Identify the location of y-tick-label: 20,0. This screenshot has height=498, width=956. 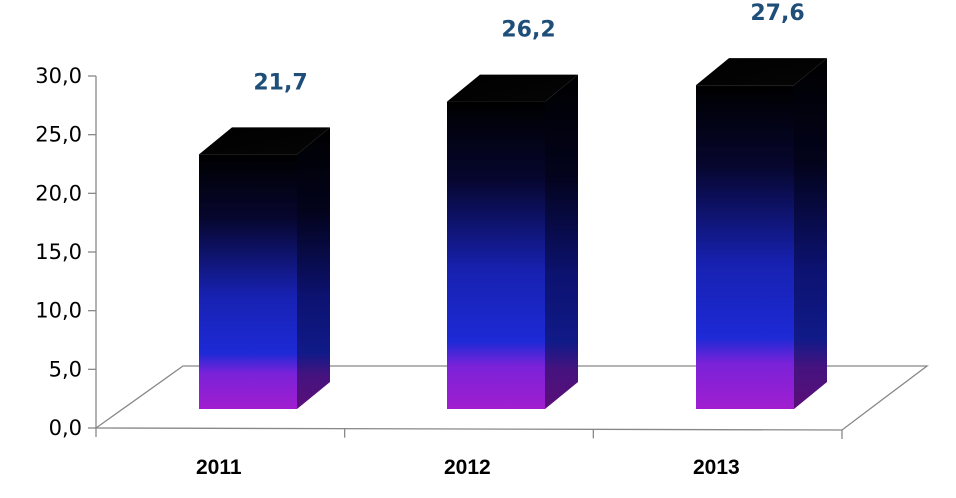
(58, 193).